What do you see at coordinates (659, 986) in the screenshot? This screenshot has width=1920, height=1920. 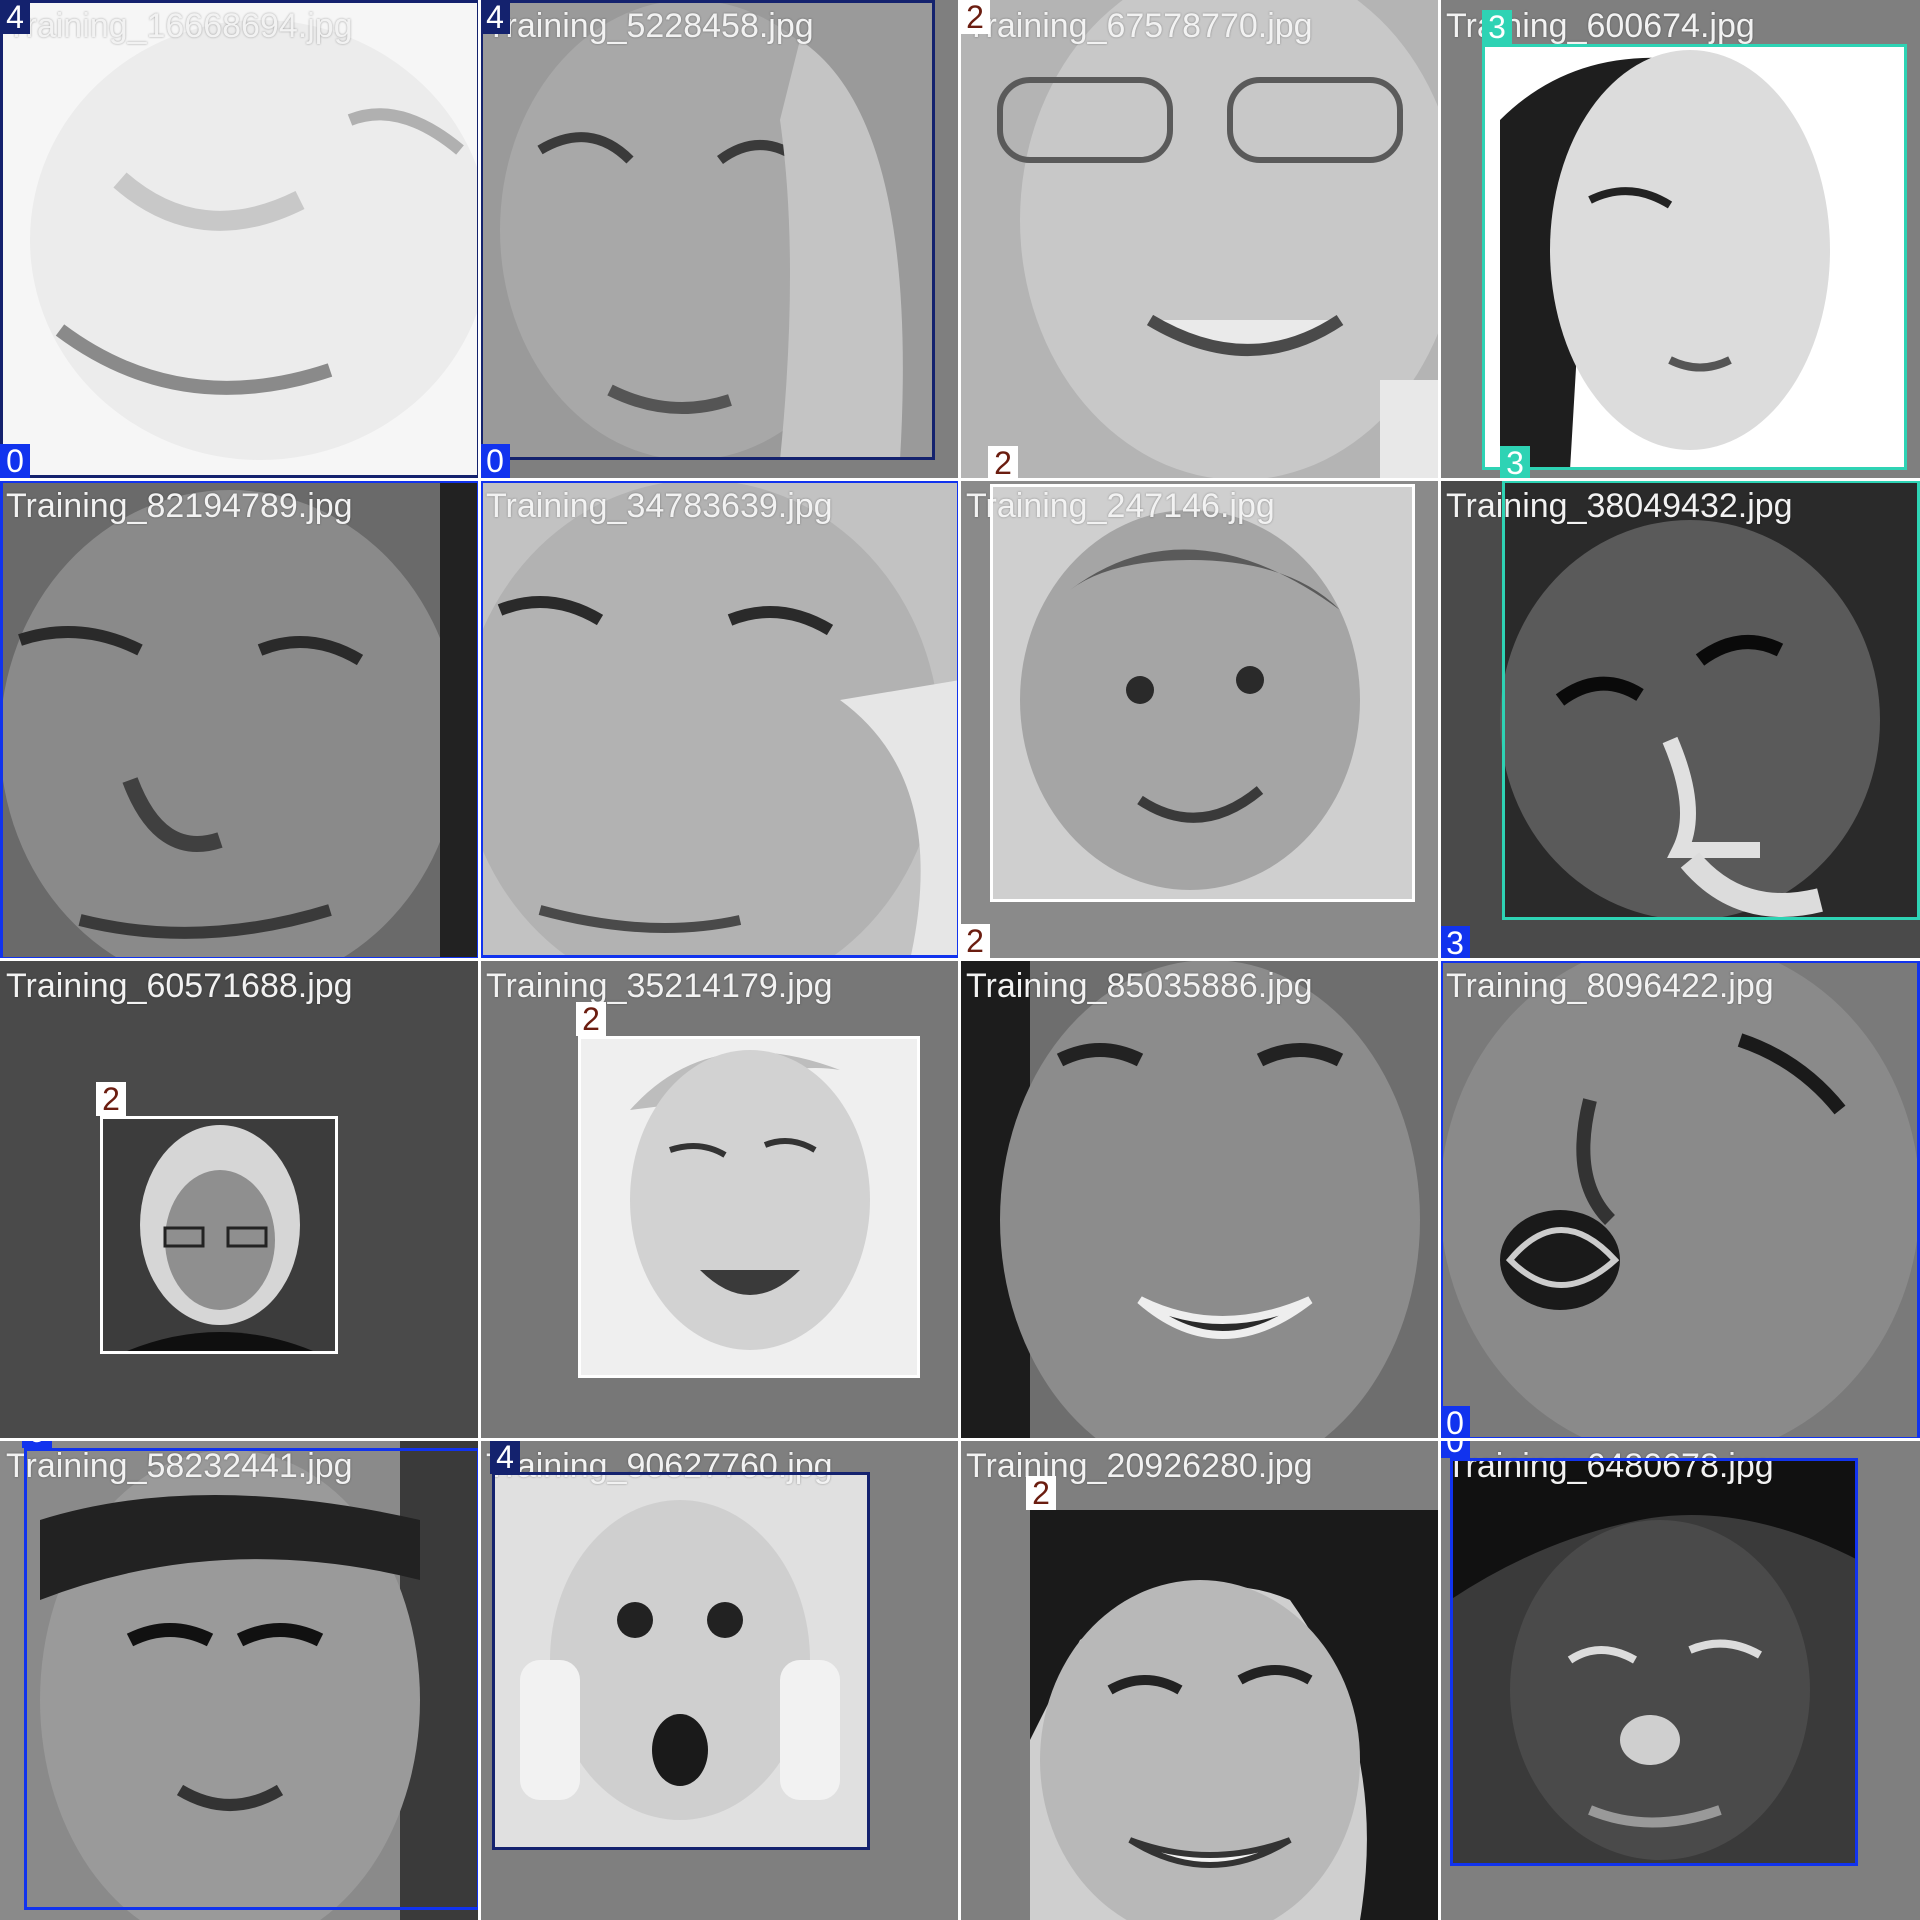 I see `filename-label: Training_35214179.jpg` at bounding box center [659, 986].